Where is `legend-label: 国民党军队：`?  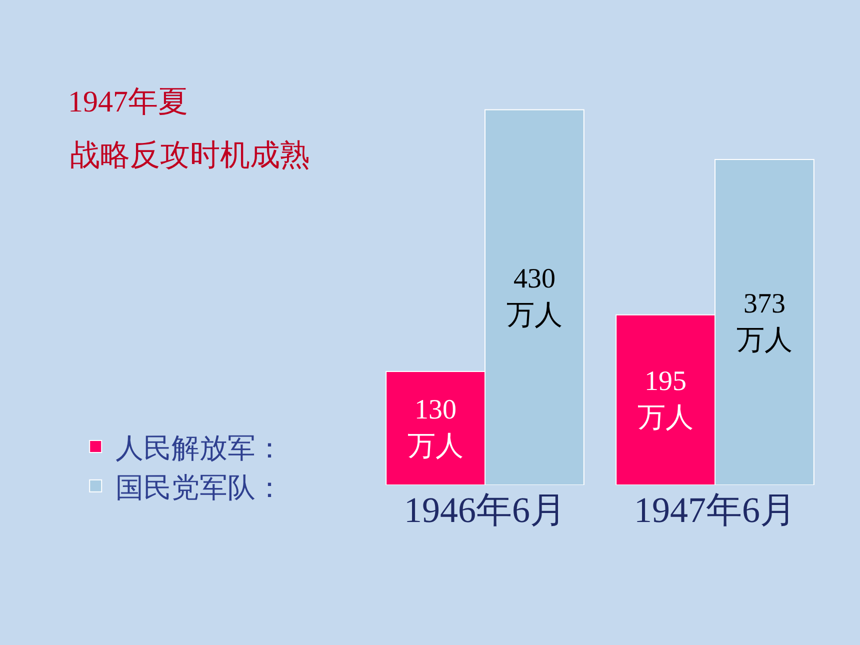 legend-label: 国民党军队： is located at coordinates (200, 488).